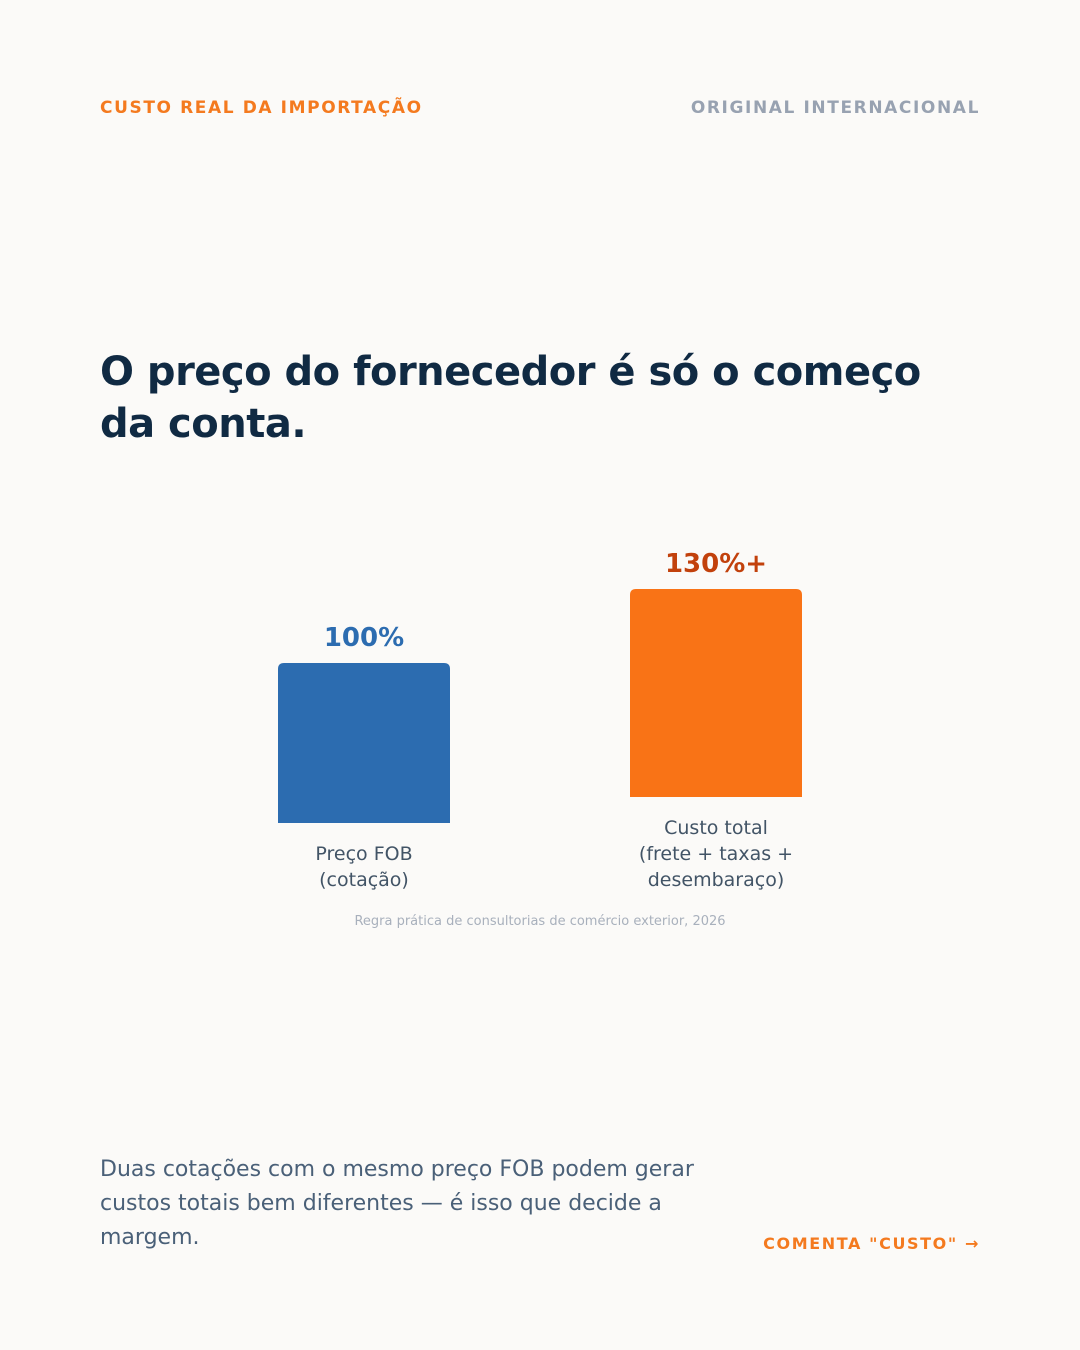  I want to click on category-label-1-line-1: Preço FOB, so click(363, 854).